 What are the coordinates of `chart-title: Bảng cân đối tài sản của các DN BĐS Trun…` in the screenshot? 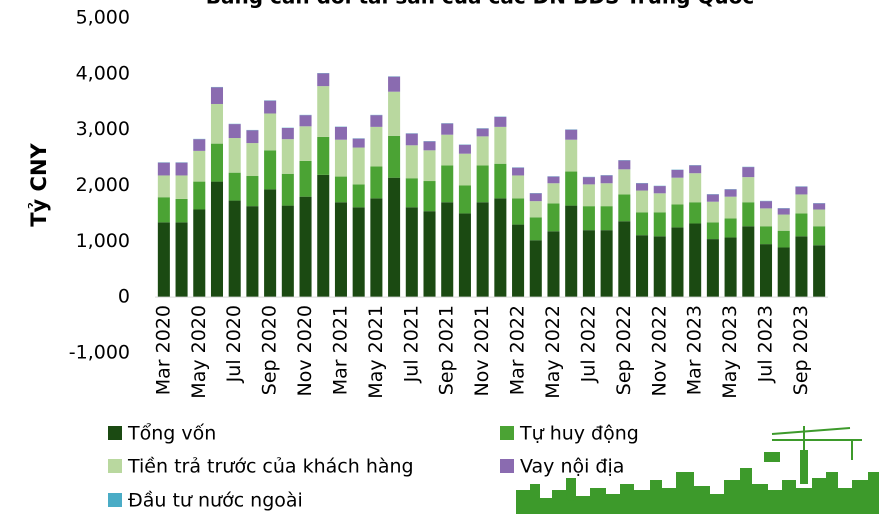 It's located at (480, 4).